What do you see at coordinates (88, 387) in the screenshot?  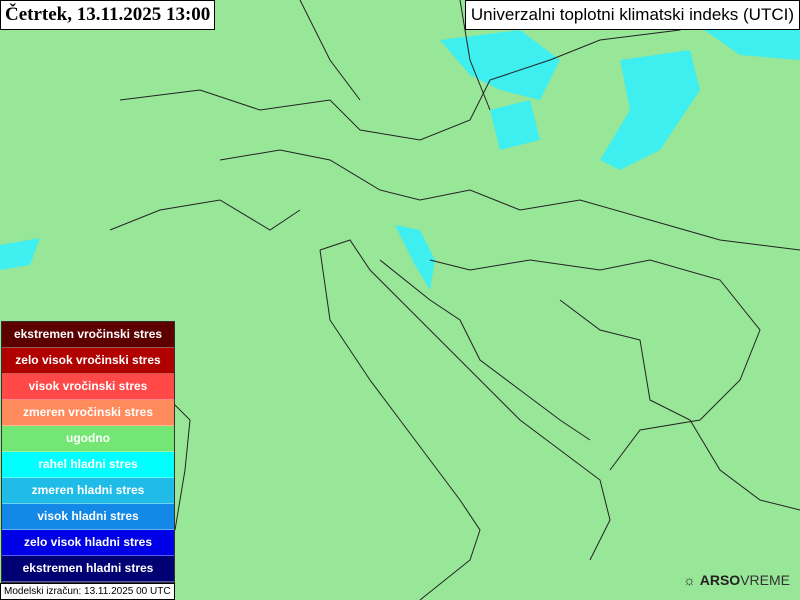 I see `legend-item: visok vročinski stres` at bounding box center [88, 387].